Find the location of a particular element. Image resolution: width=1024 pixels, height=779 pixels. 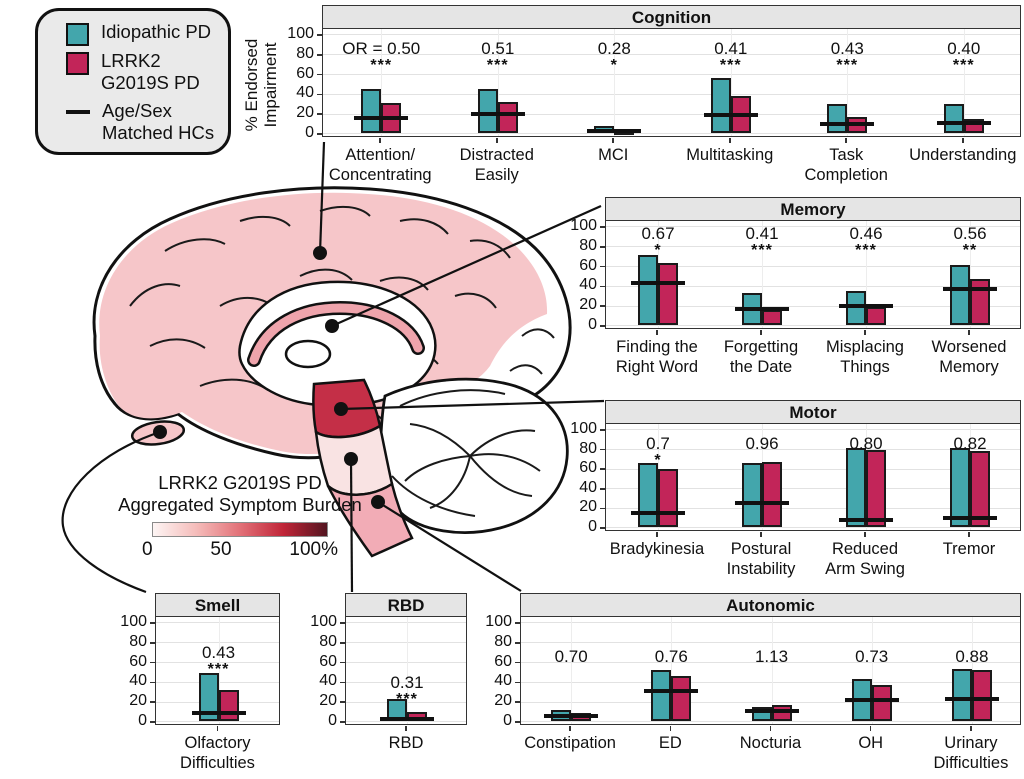

hc-line-swatch is located at coordinates (78, 112).